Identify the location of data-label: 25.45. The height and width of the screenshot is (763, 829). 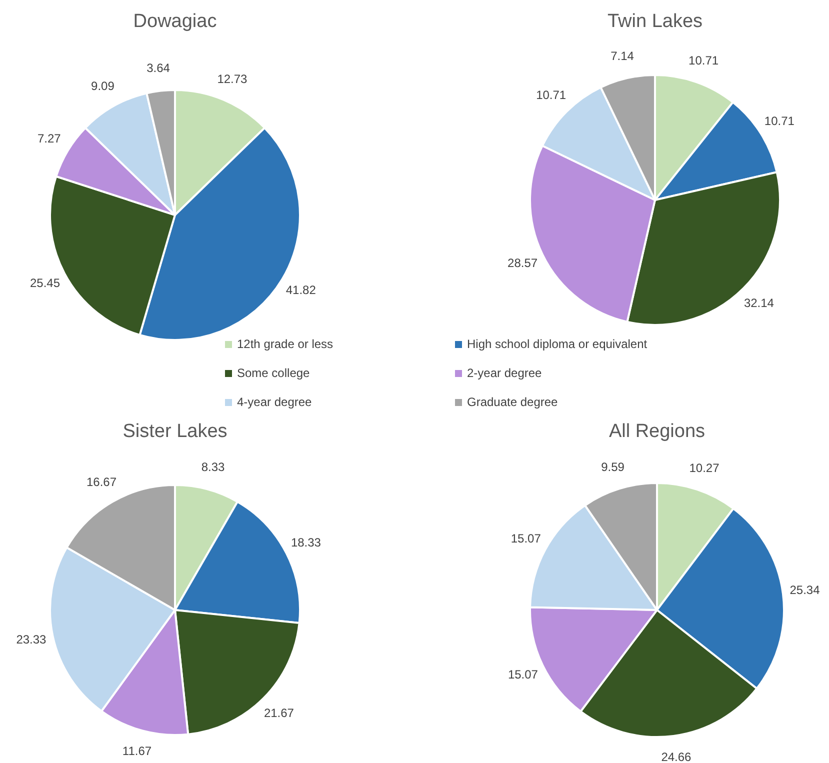
(45, 283).